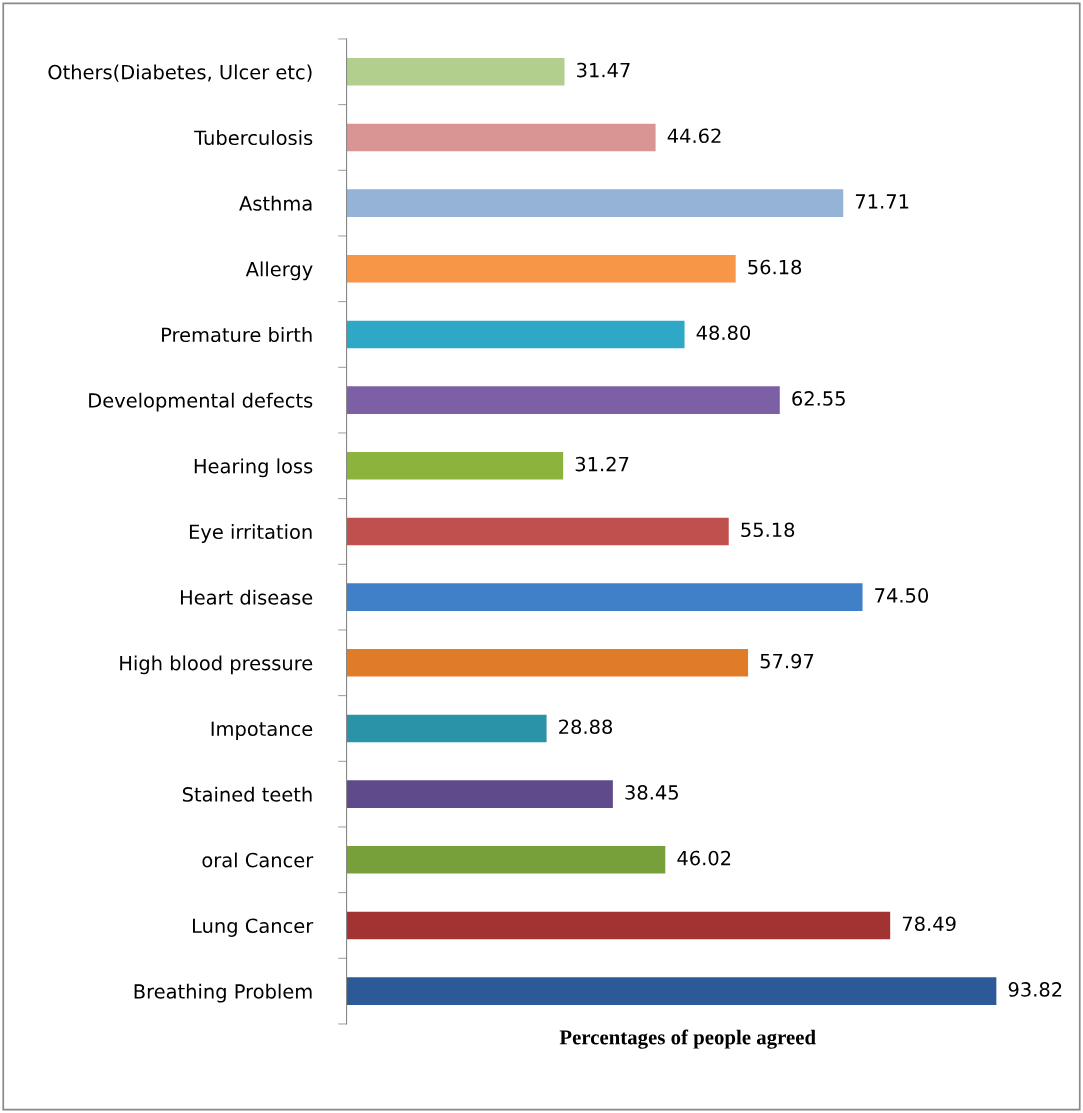 The width and height of the screenshot is (1083, 1113). Describe the element at coordinates (223, 993) in the screenshot. I see `y-tick-label: Breathing Problem` at that location.